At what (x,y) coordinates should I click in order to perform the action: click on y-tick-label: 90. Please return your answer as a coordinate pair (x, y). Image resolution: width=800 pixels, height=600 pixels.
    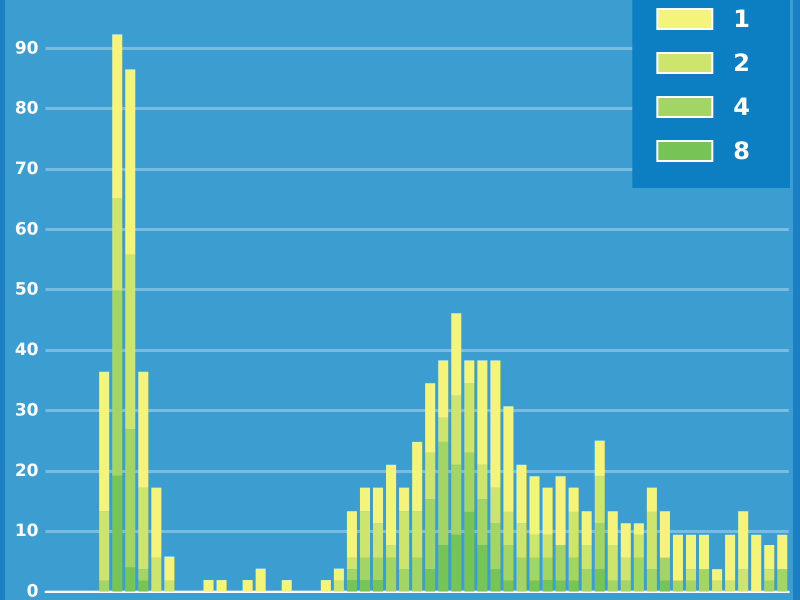
    Looking at the image, I should click on (26, 48).